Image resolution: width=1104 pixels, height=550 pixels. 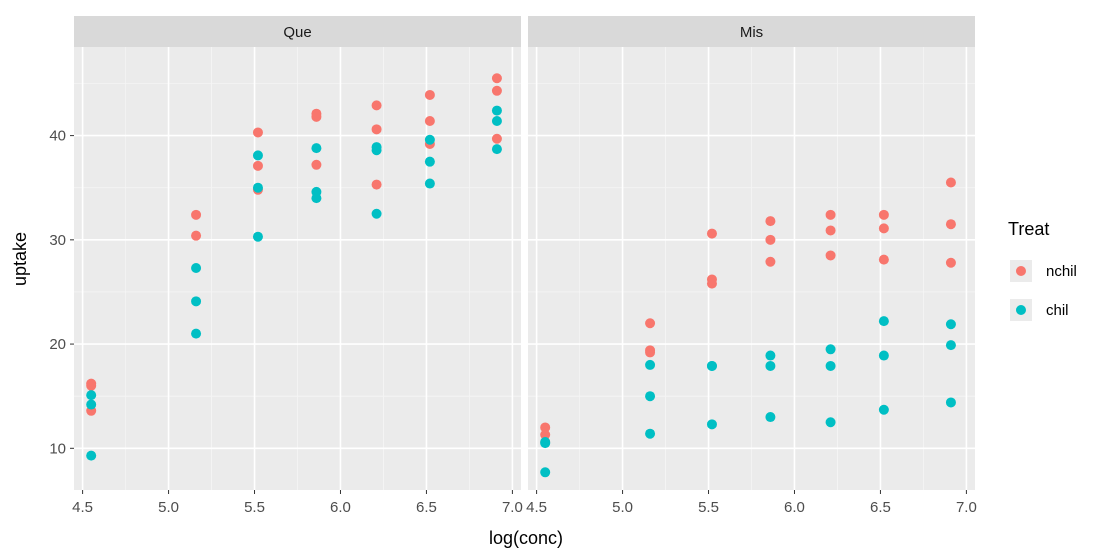 I want to click on y-axis-title: uptake, so click(x=20, y=259).